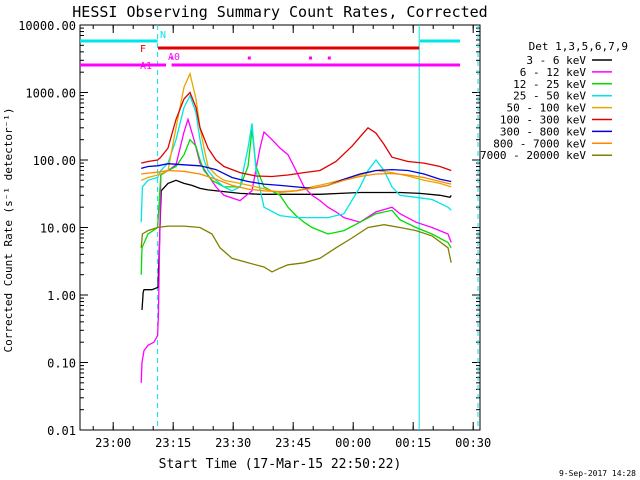 The width and height of the screenshot is (640, 480). What do you see at coordinates (556, 60) in the screenshot?
I see `legend-label: 3 - 6 keV` at bounding box center [556, 60].